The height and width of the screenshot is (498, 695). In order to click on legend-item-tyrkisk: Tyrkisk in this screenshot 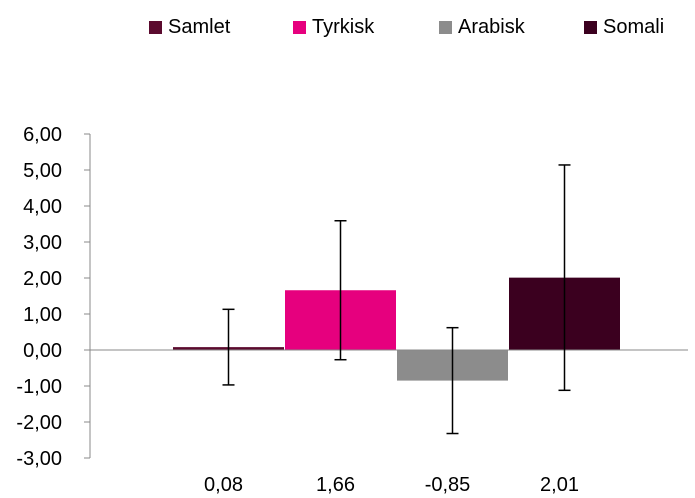, I will do `click(333, 27)`.